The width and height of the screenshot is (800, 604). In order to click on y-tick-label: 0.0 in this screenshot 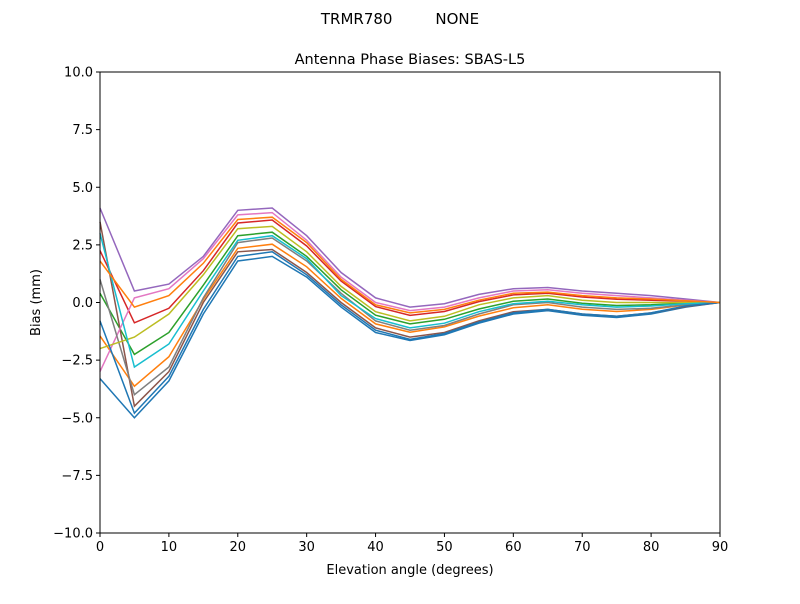, I will do `click(82, 303)`.